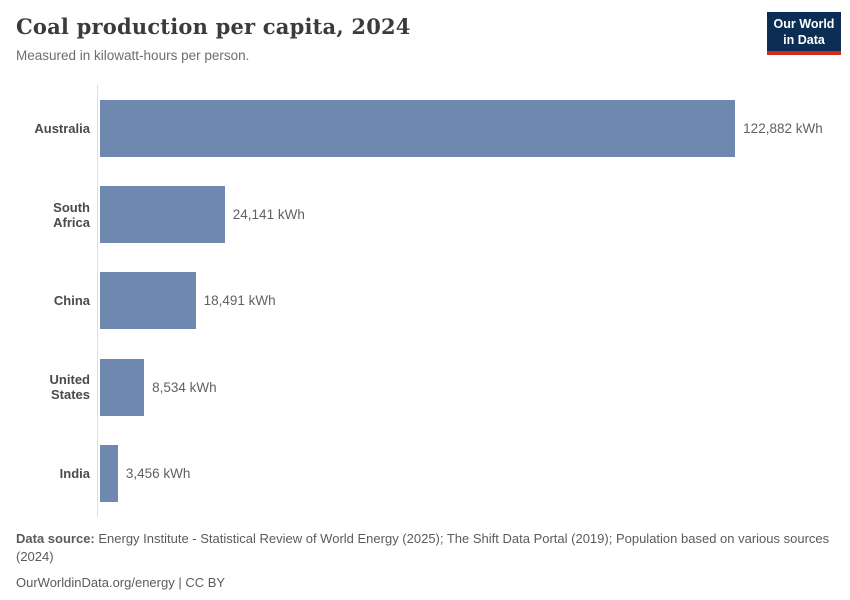  I want to click on bar-label: United States, so click(69, 387).